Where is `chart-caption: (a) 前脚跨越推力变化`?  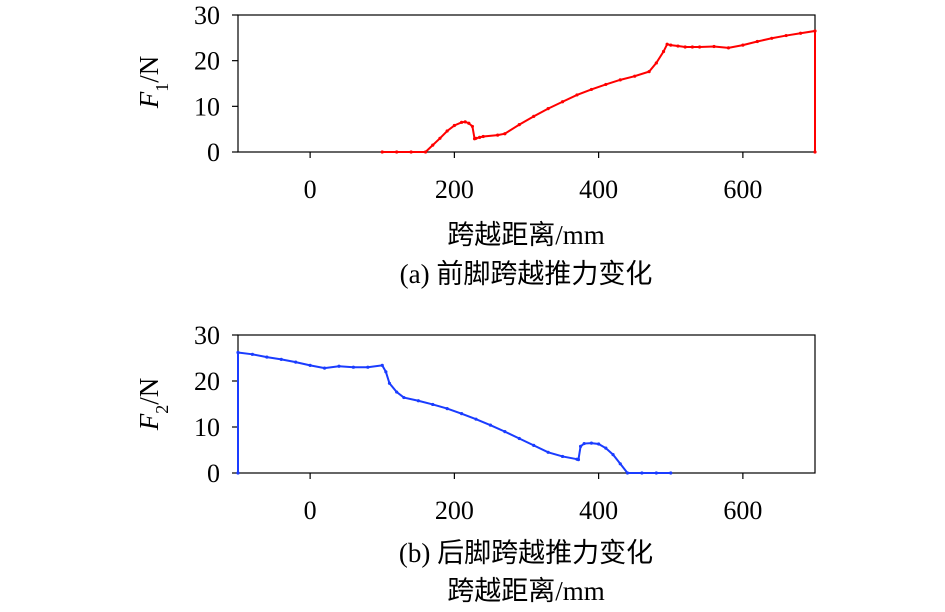
chart-caption: (a) 前脚跨越推力变化 is located at coordinates (526, 274).